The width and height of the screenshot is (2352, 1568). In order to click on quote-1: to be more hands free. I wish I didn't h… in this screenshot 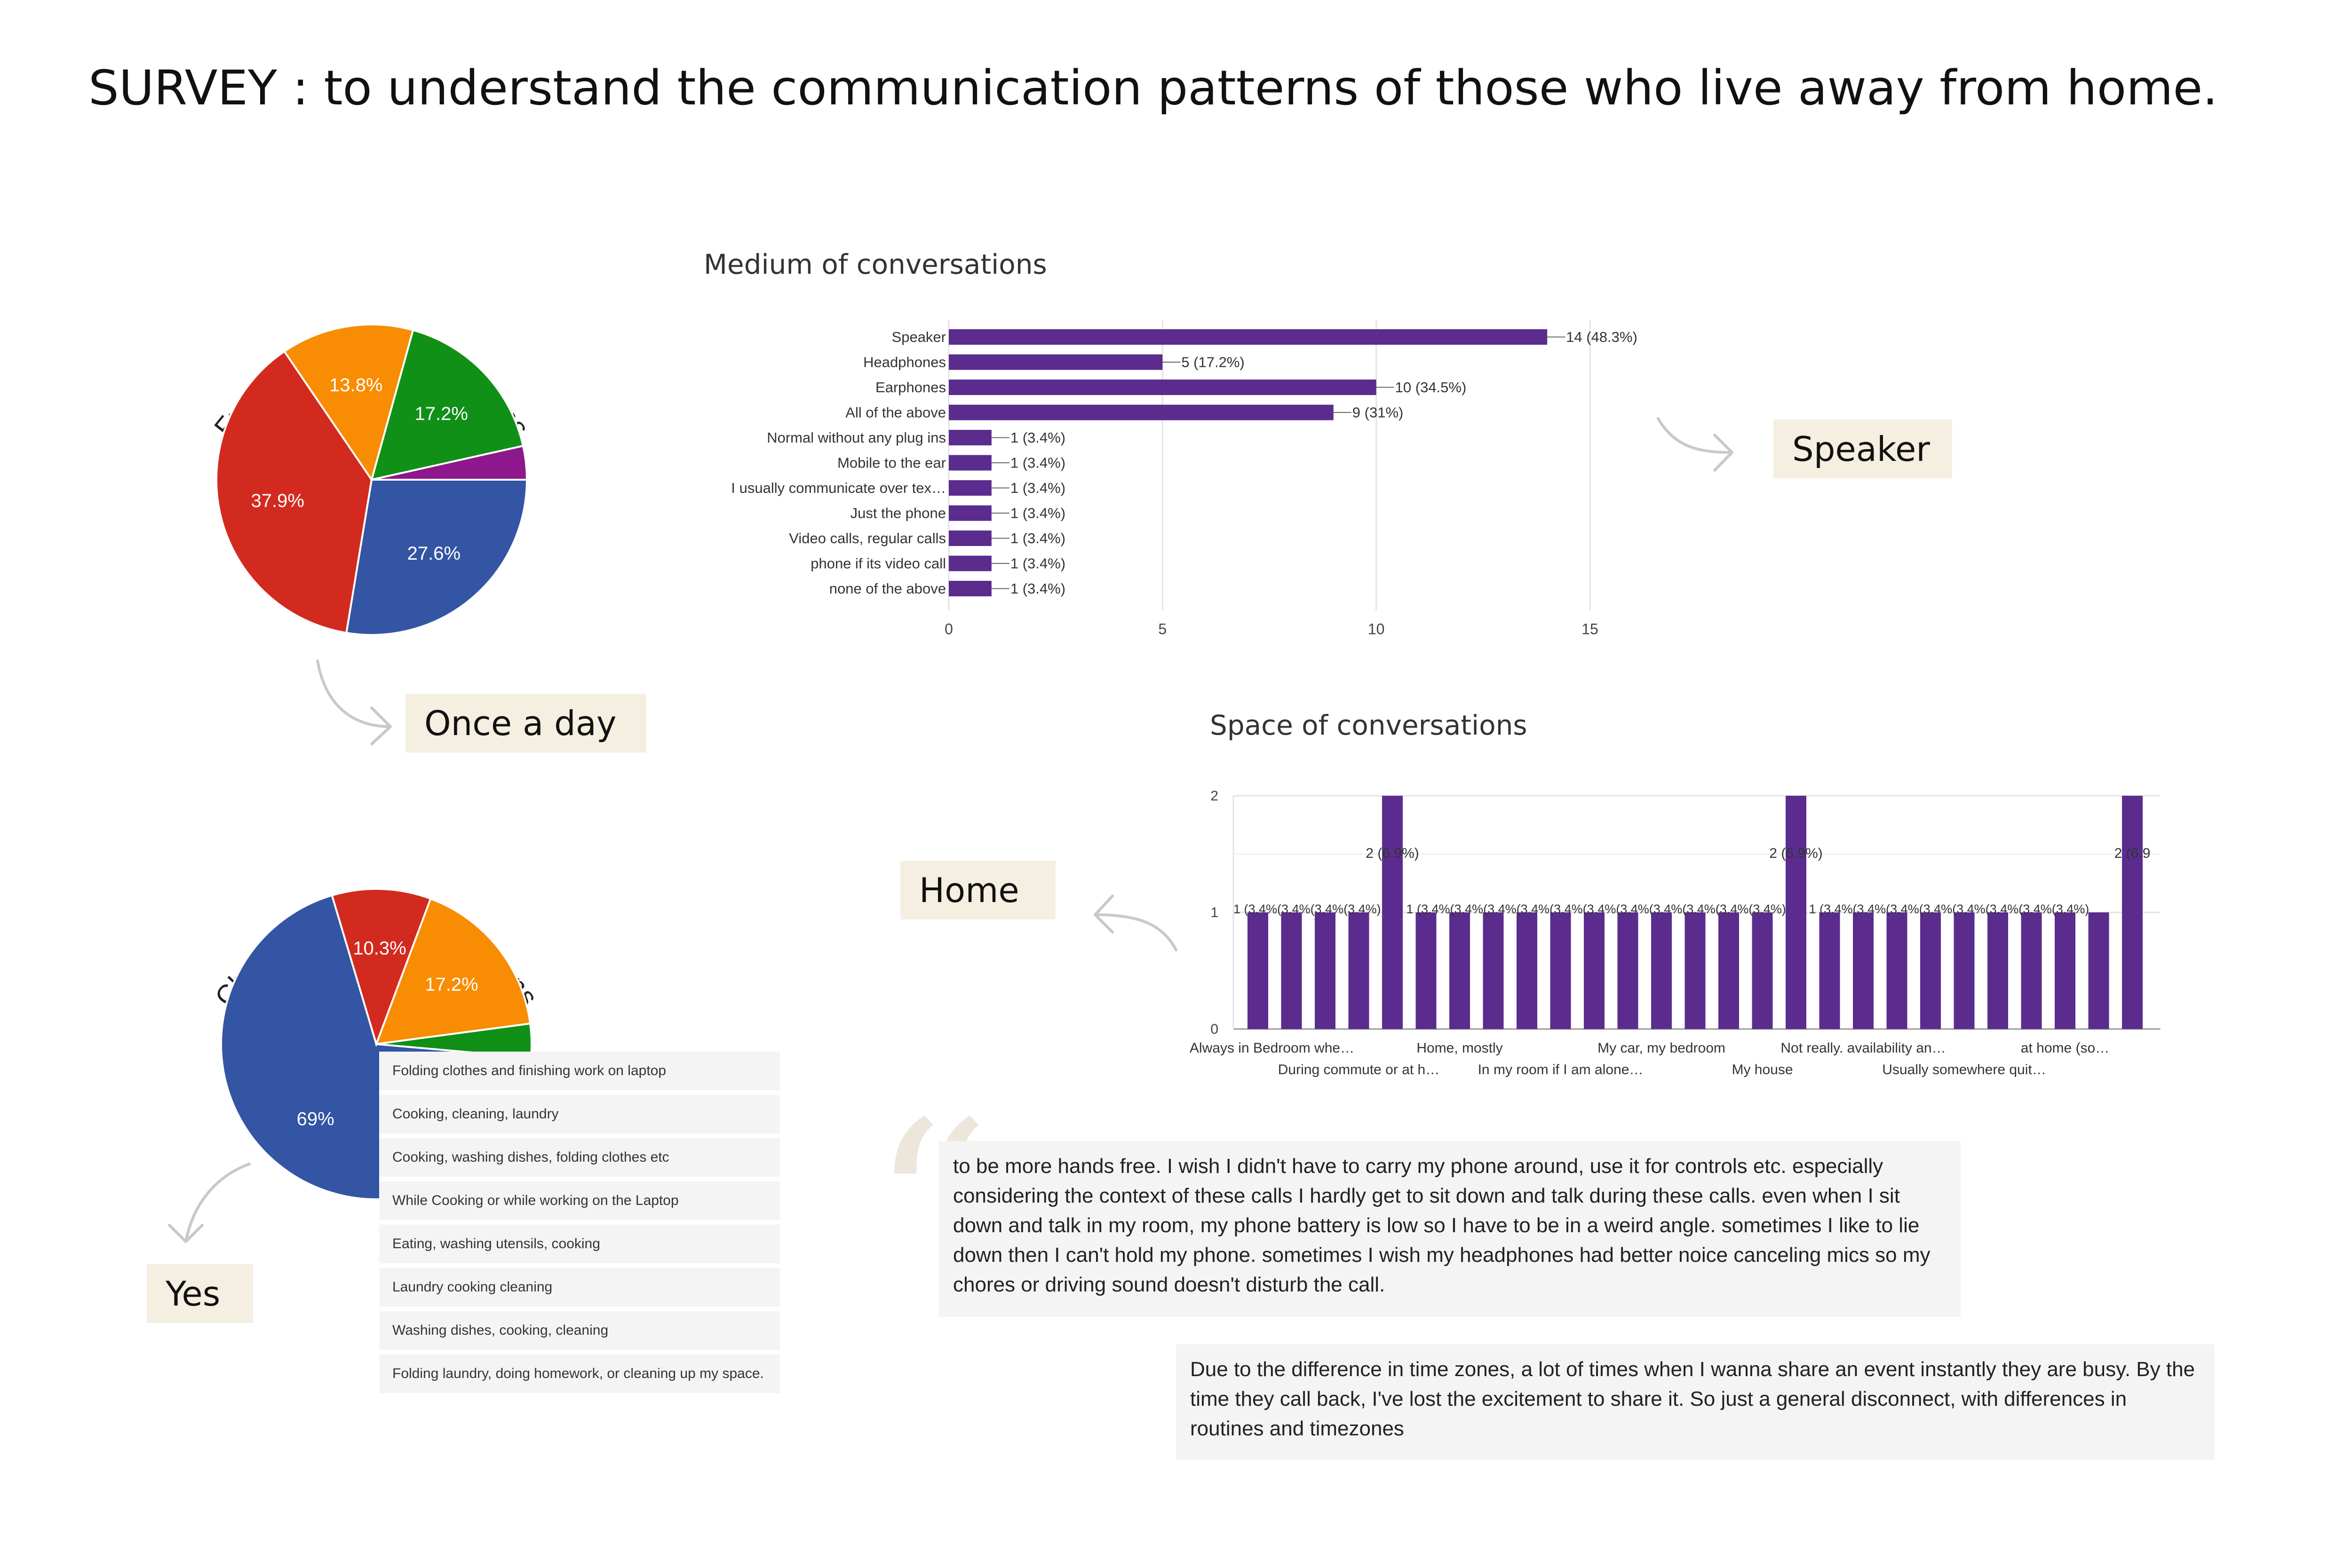, I will do `click(1450, 1229)`.